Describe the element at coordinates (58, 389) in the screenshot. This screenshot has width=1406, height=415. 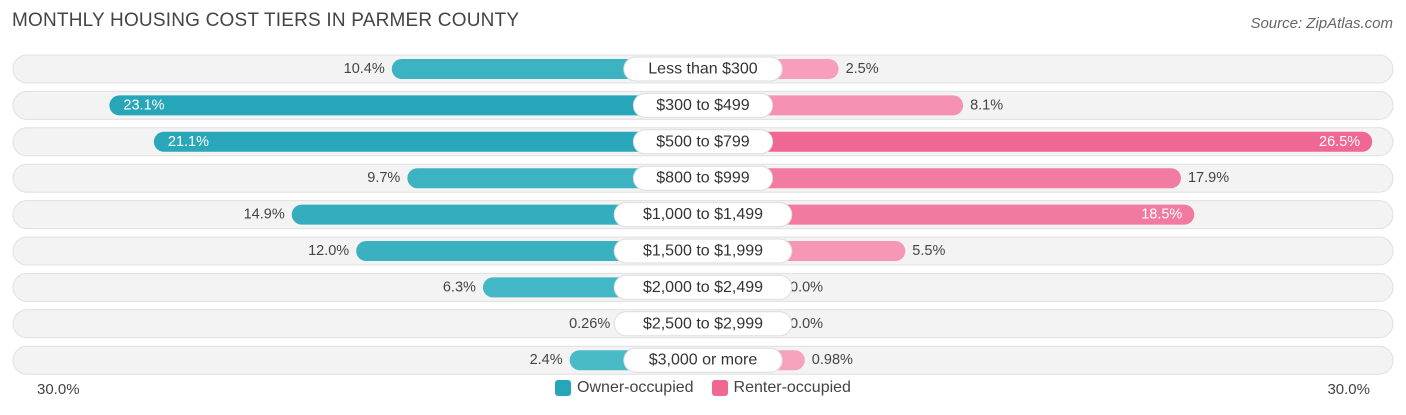
I see `axis-label-left: 30.0%` at that location.